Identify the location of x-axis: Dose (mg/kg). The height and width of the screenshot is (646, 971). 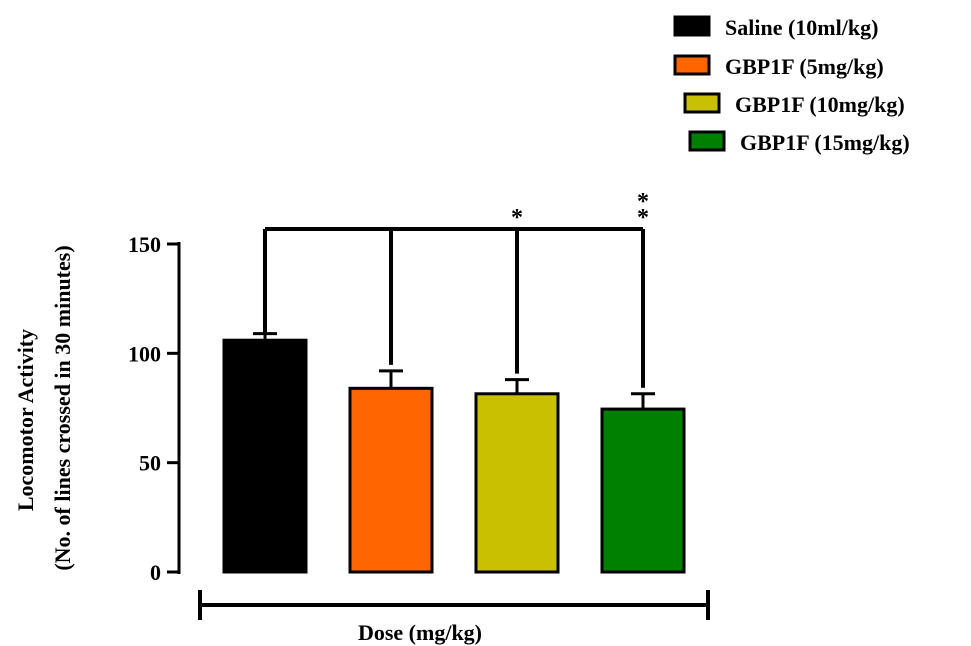
(454, 617).